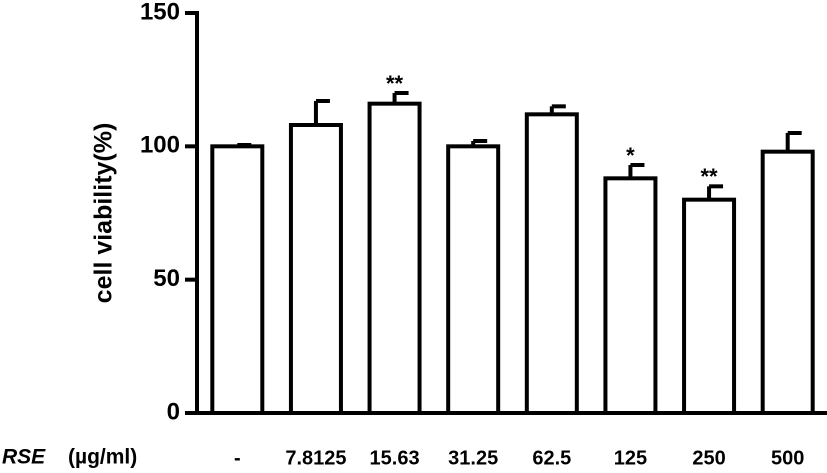 The width and height of the screenshot is (827, 473). What do you see at coordinates (395, 458) in the screenshot?
I see `x-tick-label: 15.63` at bounding box center [395, 458].